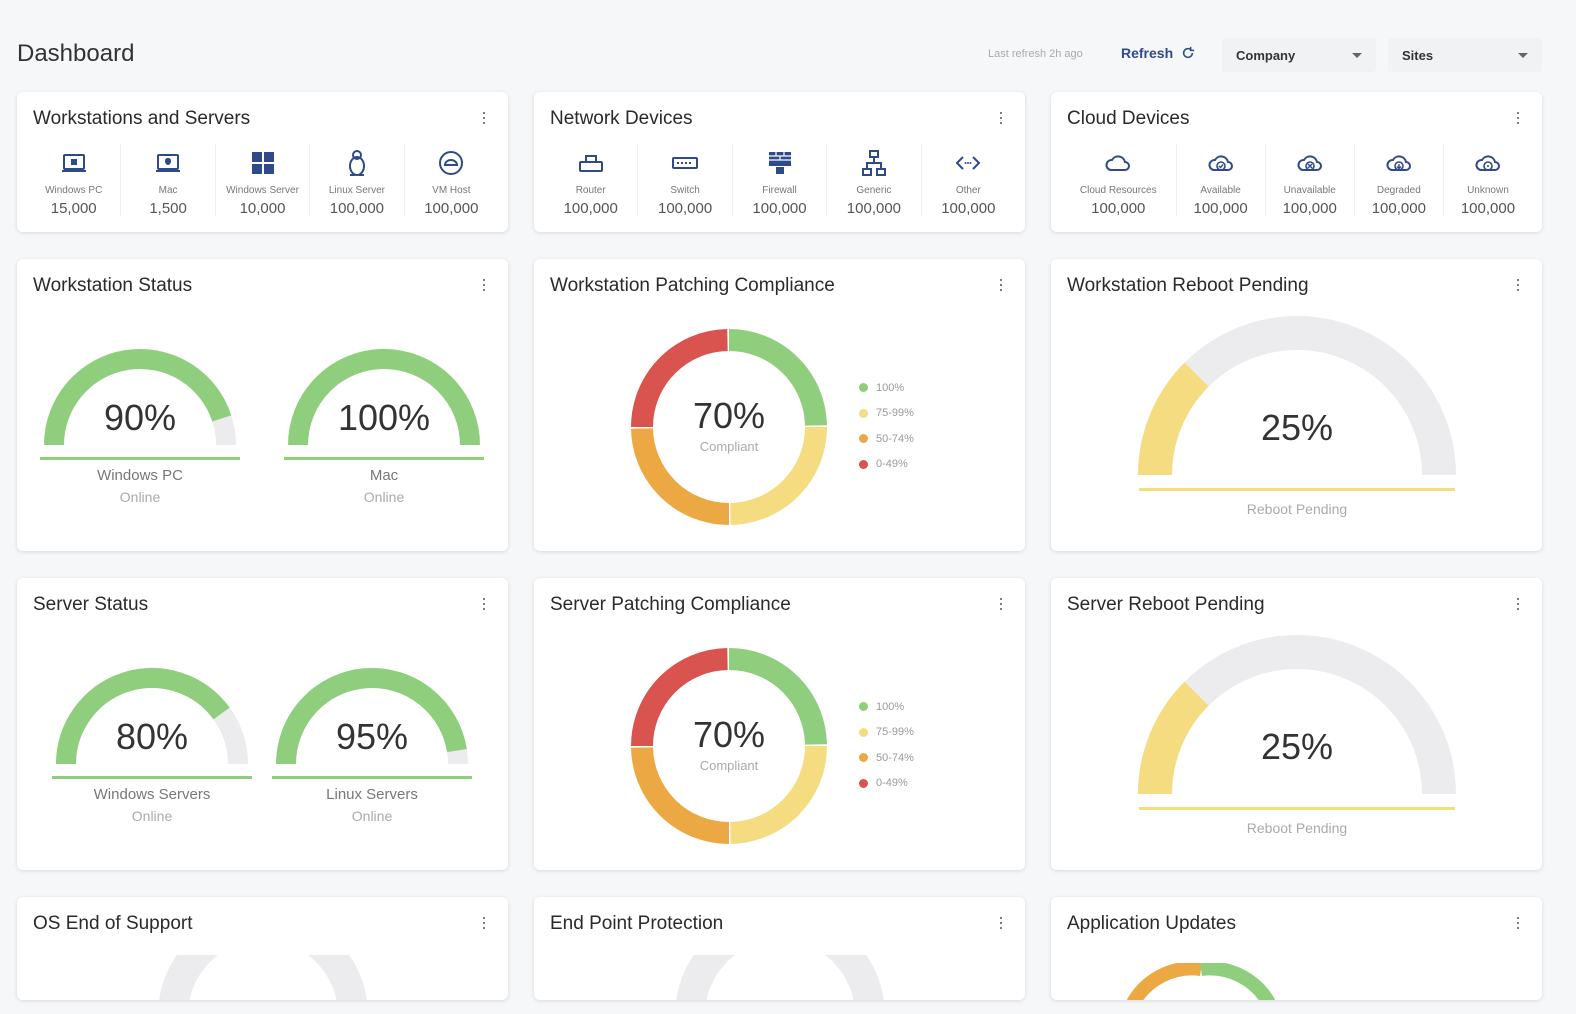 The height and width of the screenshot is (1014, 1576). I want to click on router-icon, so click(590, 163).